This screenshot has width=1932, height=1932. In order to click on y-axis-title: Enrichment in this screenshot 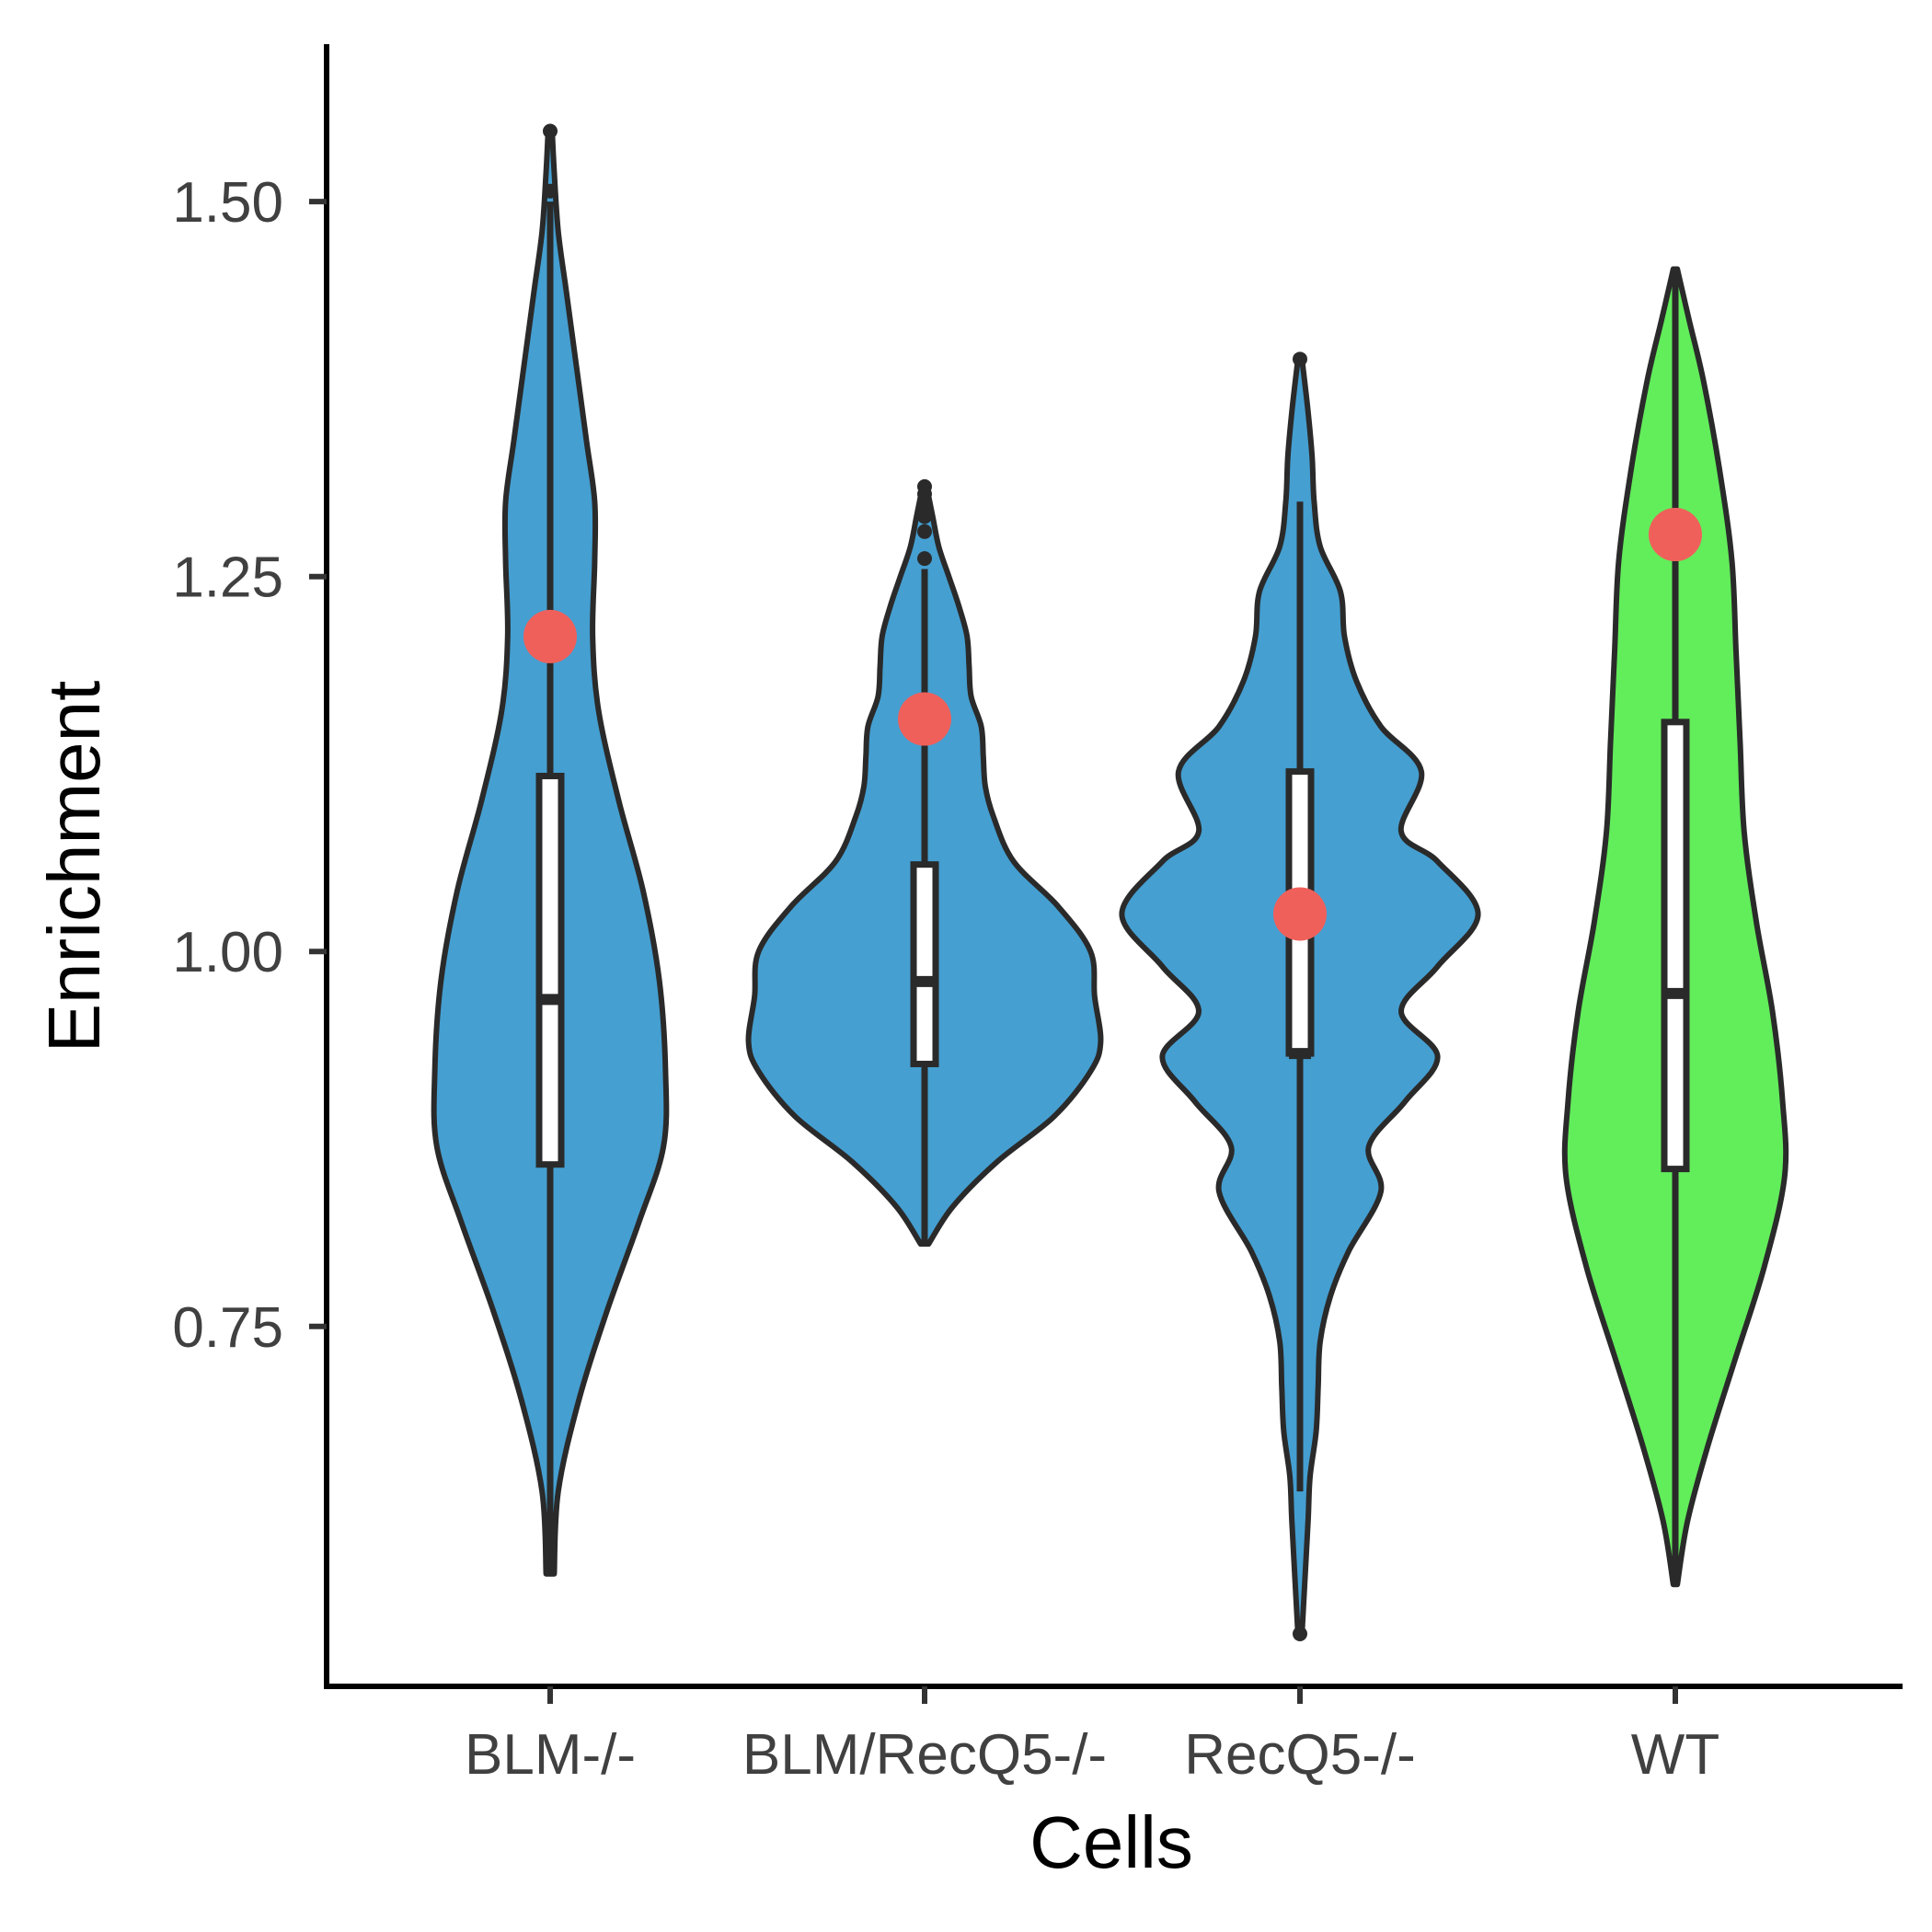, I will do `click(74, 867)`.